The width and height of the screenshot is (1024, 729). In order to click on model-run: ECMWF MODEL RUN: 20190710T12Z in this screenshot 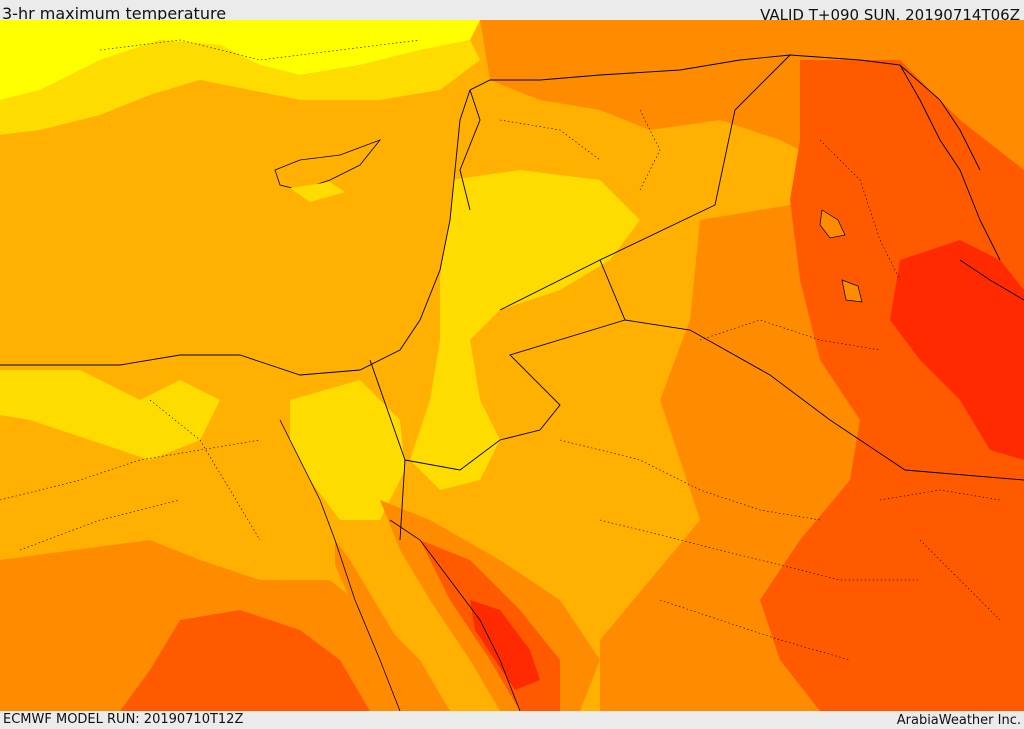, I will do `click(123, 719)`.